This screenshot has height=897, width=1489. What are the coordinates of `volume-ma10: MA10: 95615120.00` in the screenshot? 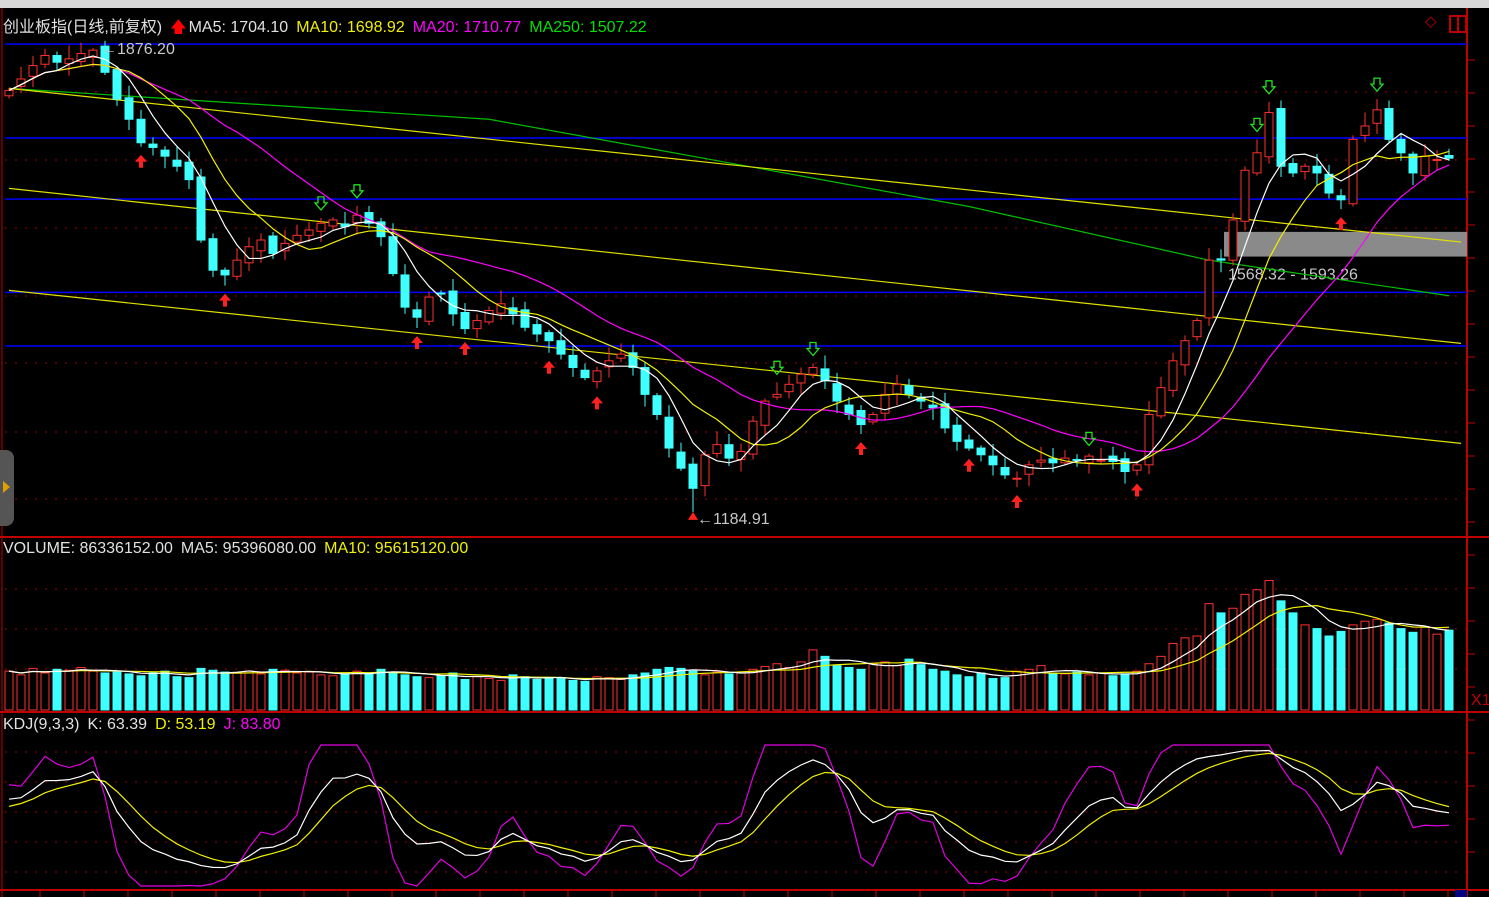 It's located at (396, 548).